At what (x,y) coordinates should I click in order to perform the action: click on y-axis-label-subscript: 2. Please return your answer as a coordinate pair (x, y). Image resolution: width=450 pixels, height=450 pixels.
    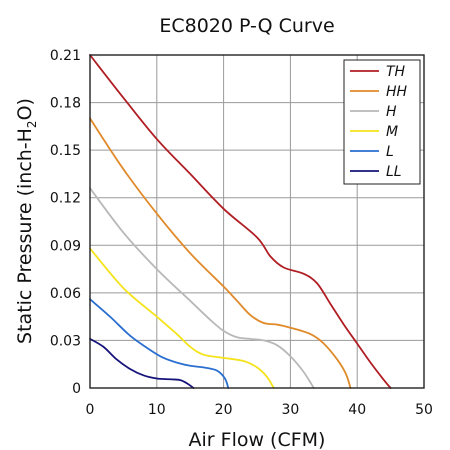
    Looking at the image, I should click on (32, 124).